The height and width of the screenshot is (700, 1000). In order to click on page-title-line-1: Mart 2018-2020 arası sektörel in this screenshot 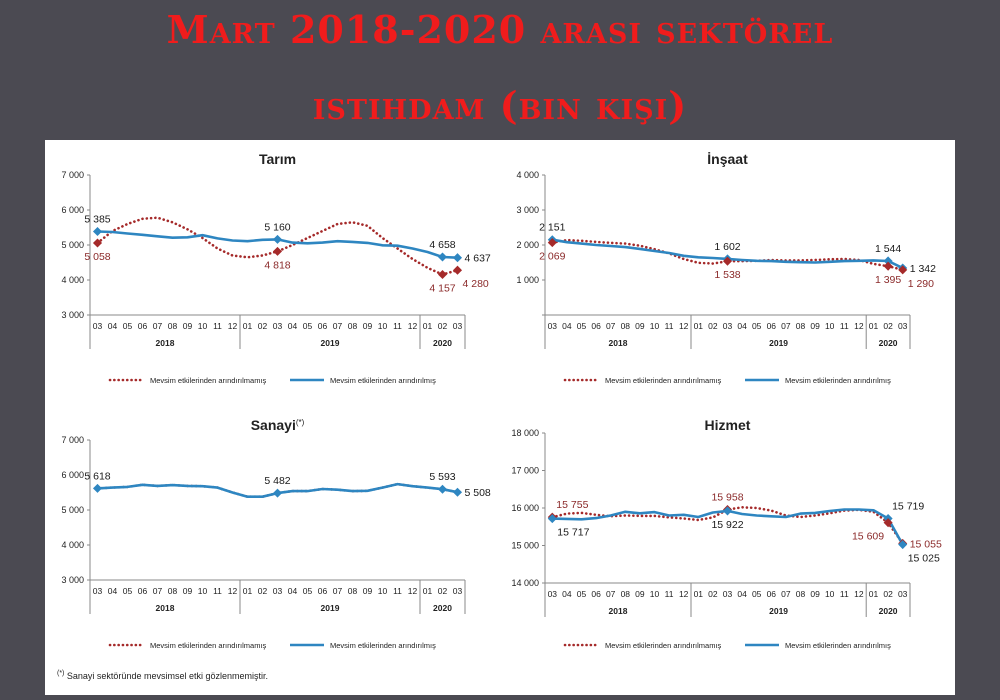, I will do `click(500, 29)`.